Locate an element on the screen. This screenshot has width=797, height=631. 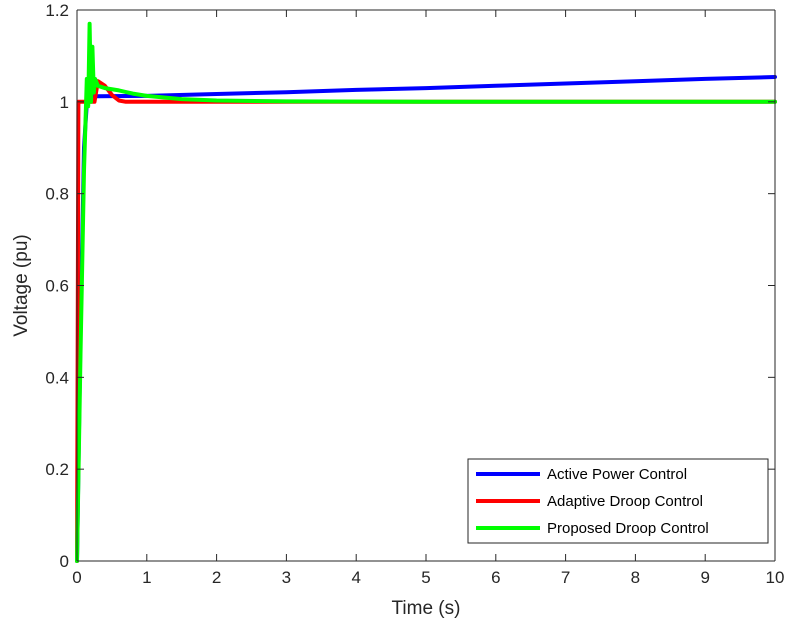
x-tick-label: 10 is located at coordinates (775, 577).